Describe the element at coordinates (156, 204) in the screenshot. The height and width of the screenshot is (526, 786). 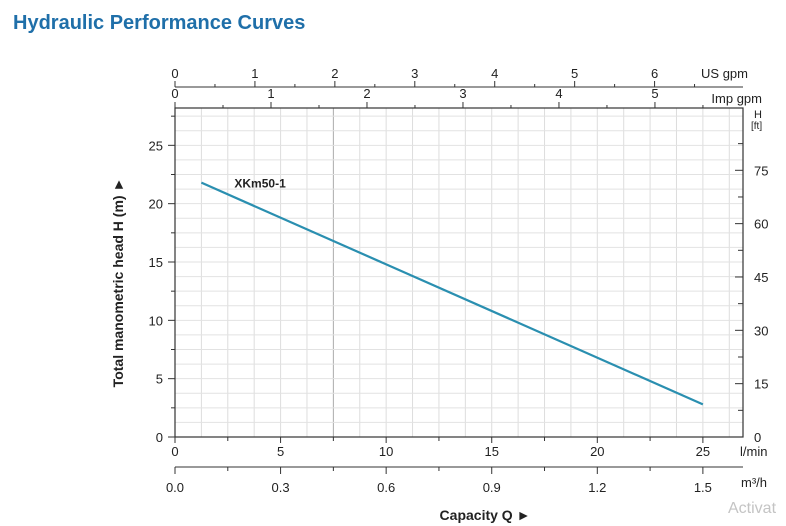
I see `y-tick-label: 20` at that location.